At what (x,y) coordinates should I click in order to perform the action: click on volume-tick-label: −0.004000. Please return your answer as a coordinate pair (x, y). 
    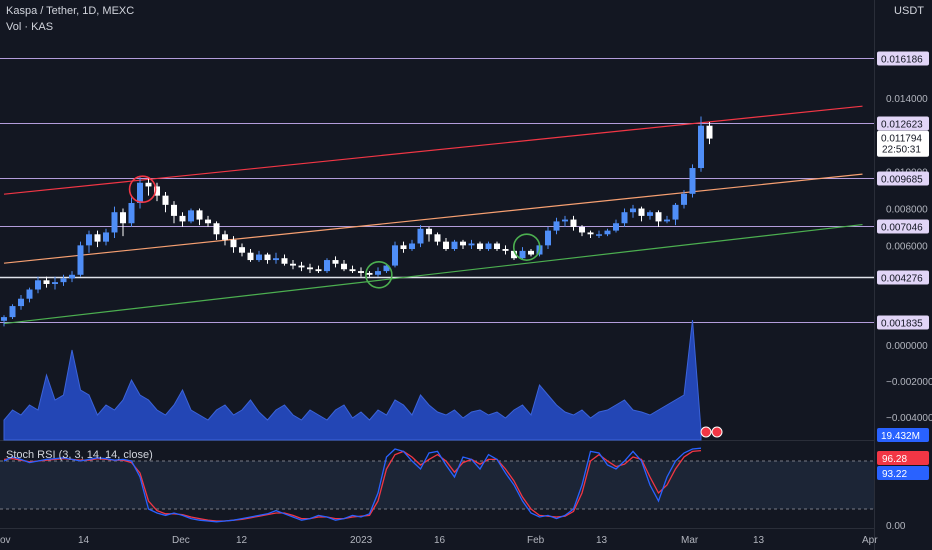
    Looking at the image, I should click on (909, 418).